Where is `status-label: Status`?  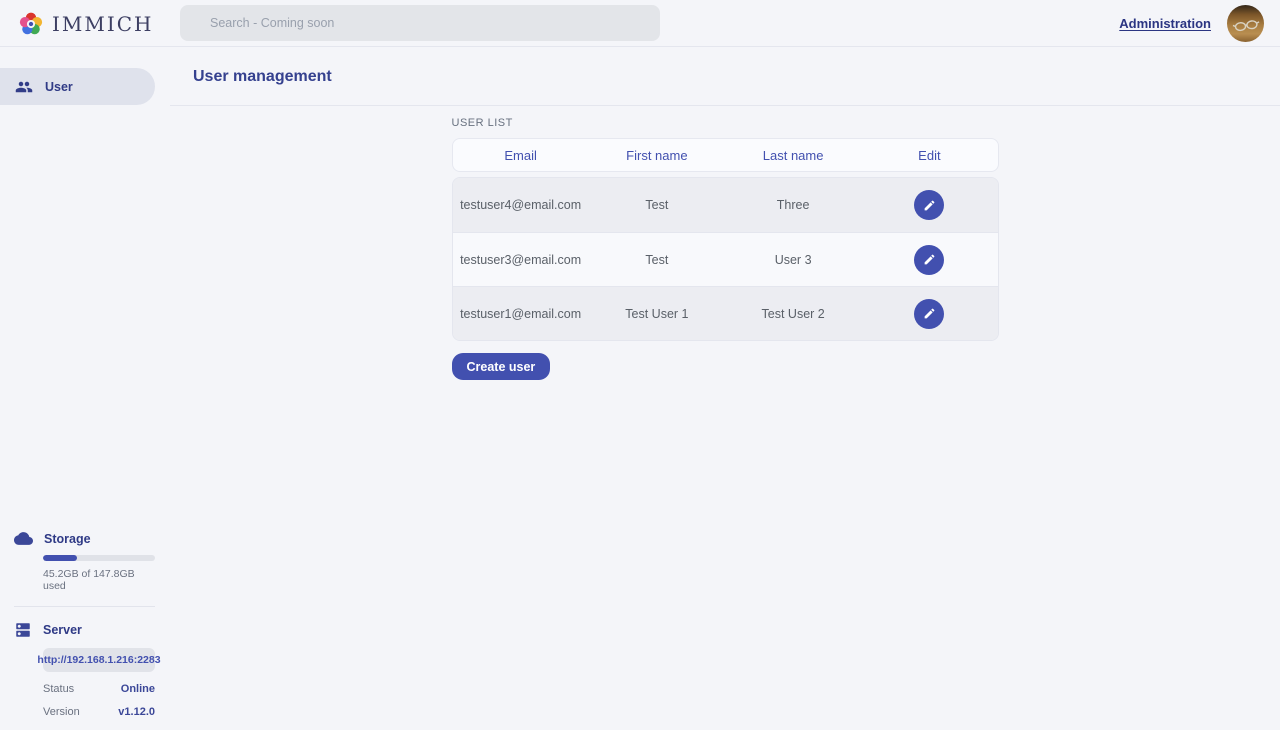 status-label: Status is located at coordinates (59, 689).